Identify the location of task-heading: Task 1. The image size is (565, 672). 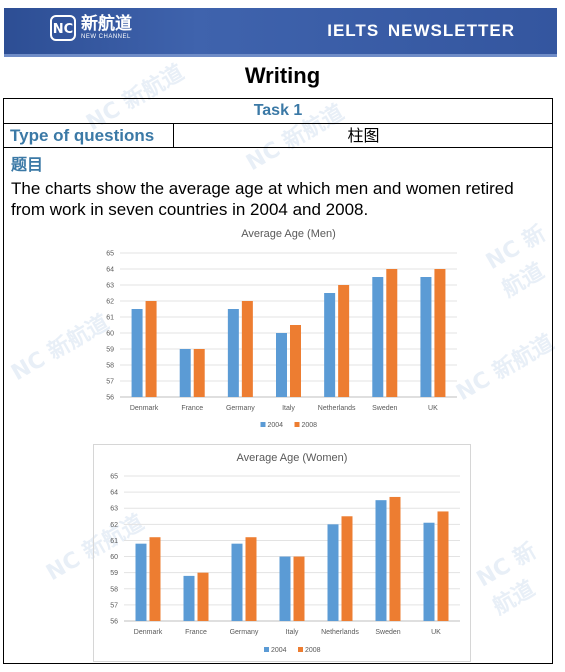
(278, 111).